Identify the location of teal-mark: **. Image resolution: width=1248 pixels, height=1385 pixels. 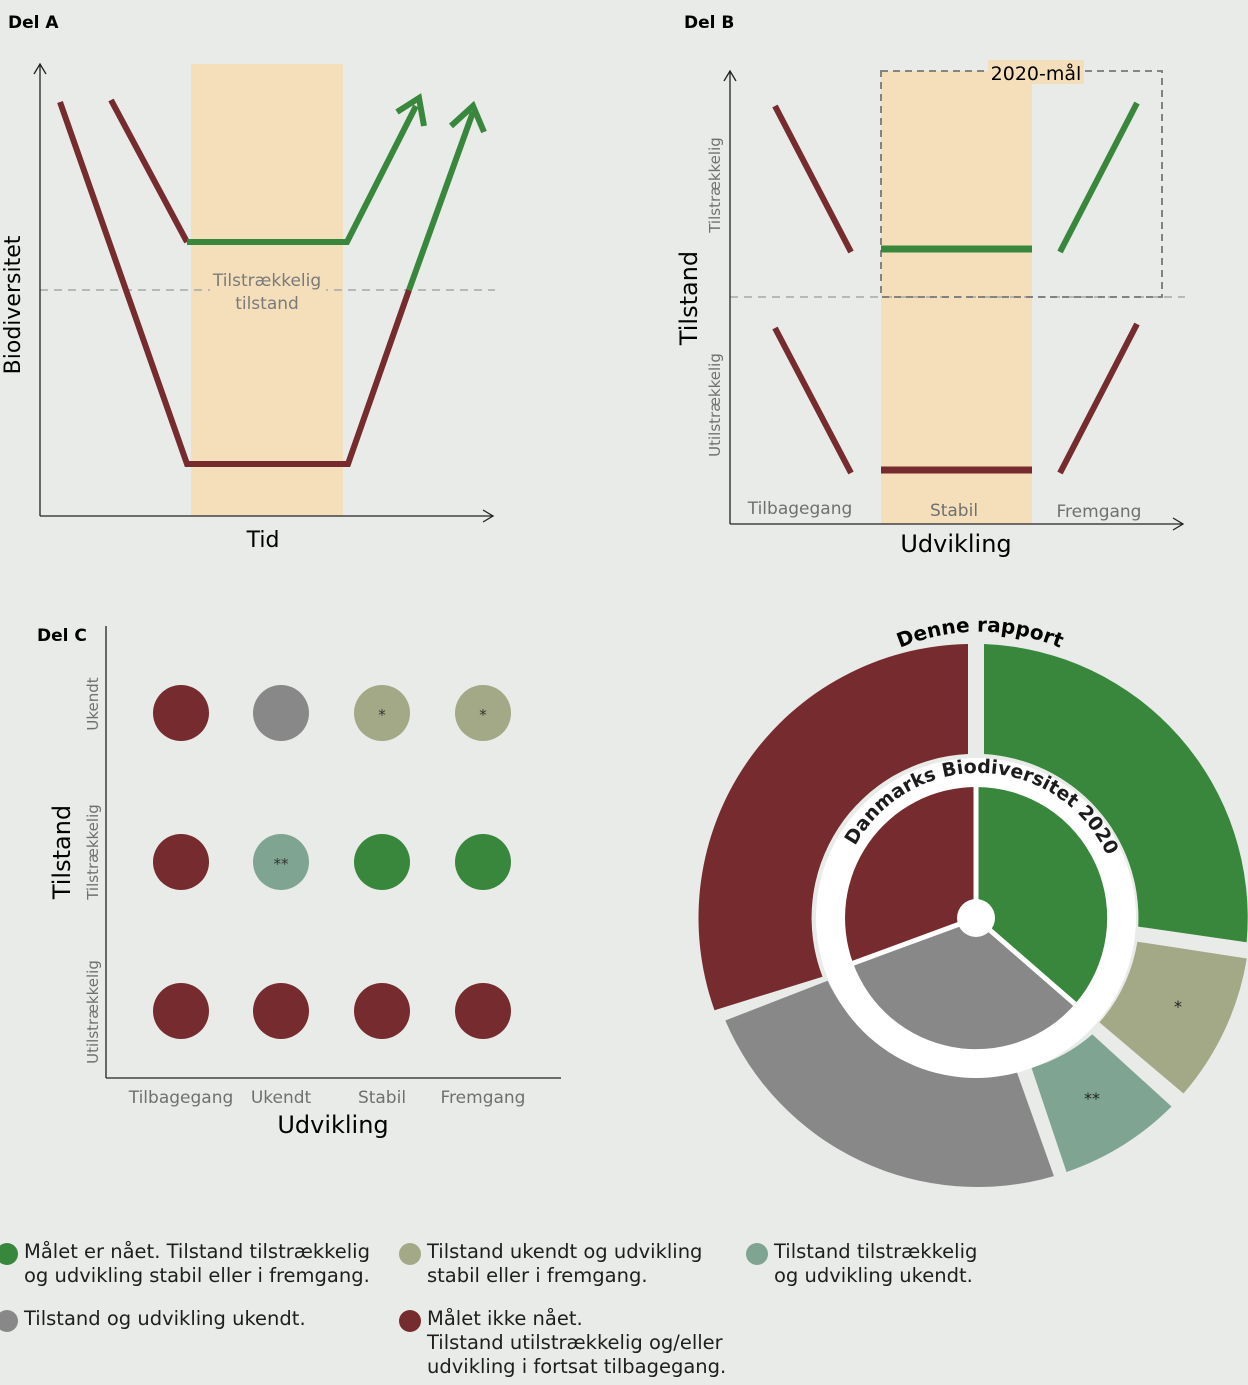
(1092, 1098).